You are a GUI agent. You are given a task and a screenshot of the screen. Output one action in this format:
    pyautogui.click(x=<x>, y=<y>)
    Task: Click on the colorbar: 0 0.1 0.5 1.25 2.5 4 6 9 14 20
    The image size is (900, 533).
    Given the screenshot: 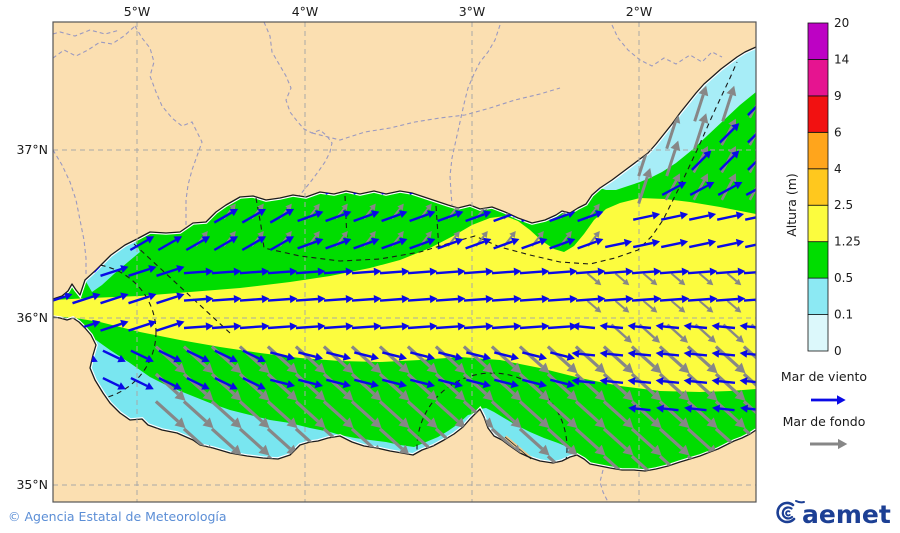 What is the action you would take?
    pyautogui.click(x=834, y=187)
    